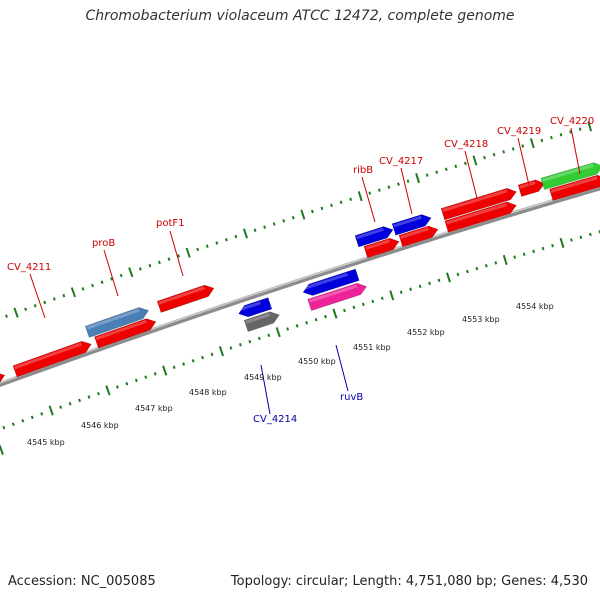 This screenshot has height=600, width=600. I want to click on scale-label: 4549 kbp, so click(263, 377).